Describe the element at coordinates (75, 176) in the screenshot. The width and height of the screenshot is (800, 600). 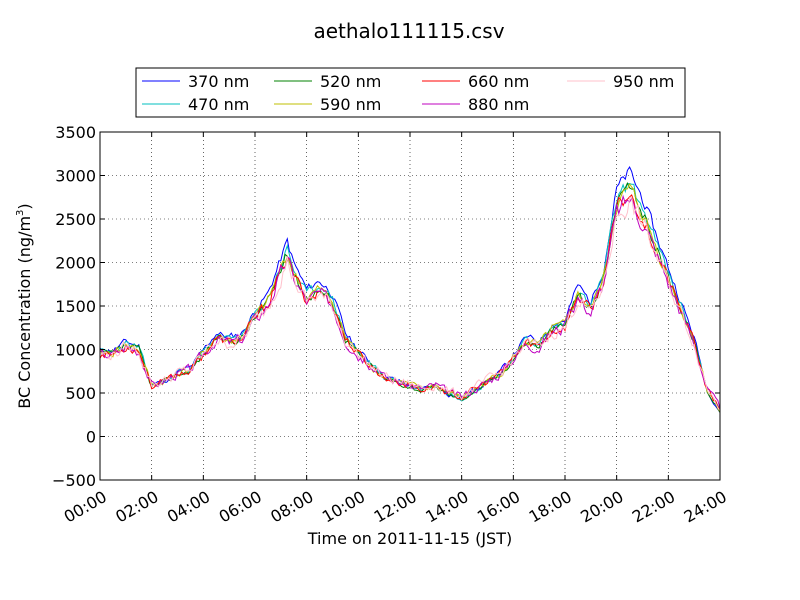
I see `y-tick-label: 3000` at that location.